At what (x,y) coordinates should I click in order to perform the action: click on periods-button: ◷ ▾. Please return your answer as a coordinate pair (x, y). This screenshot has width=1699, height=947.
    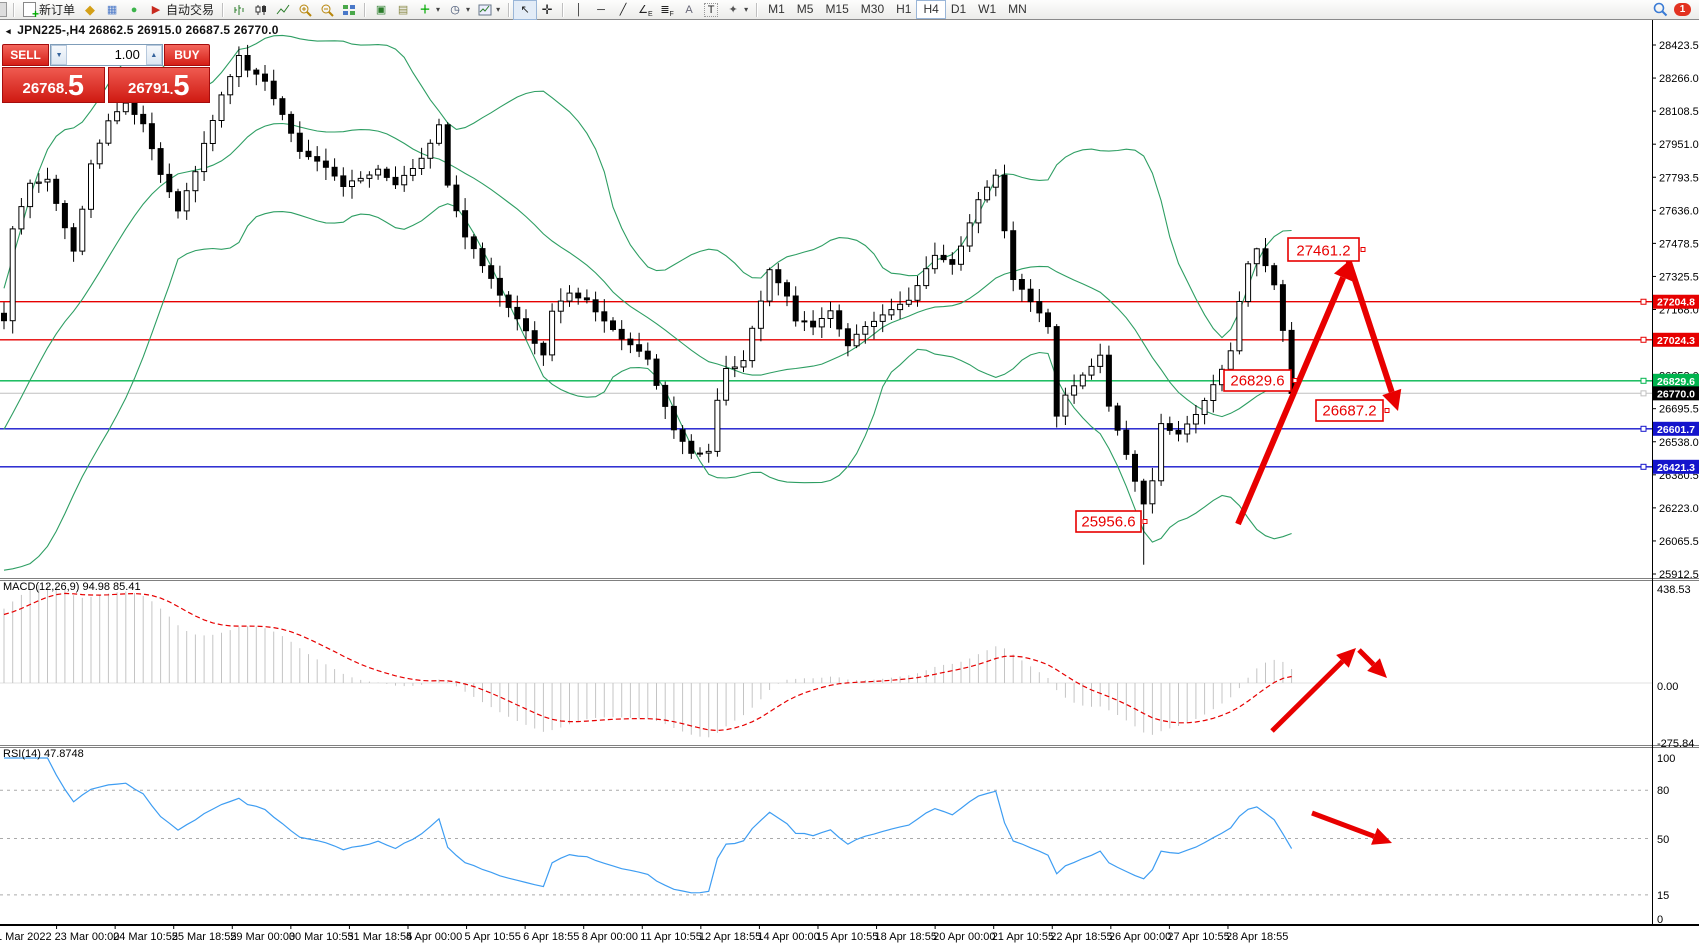
    Looking at the image, I should click on (459, 10).